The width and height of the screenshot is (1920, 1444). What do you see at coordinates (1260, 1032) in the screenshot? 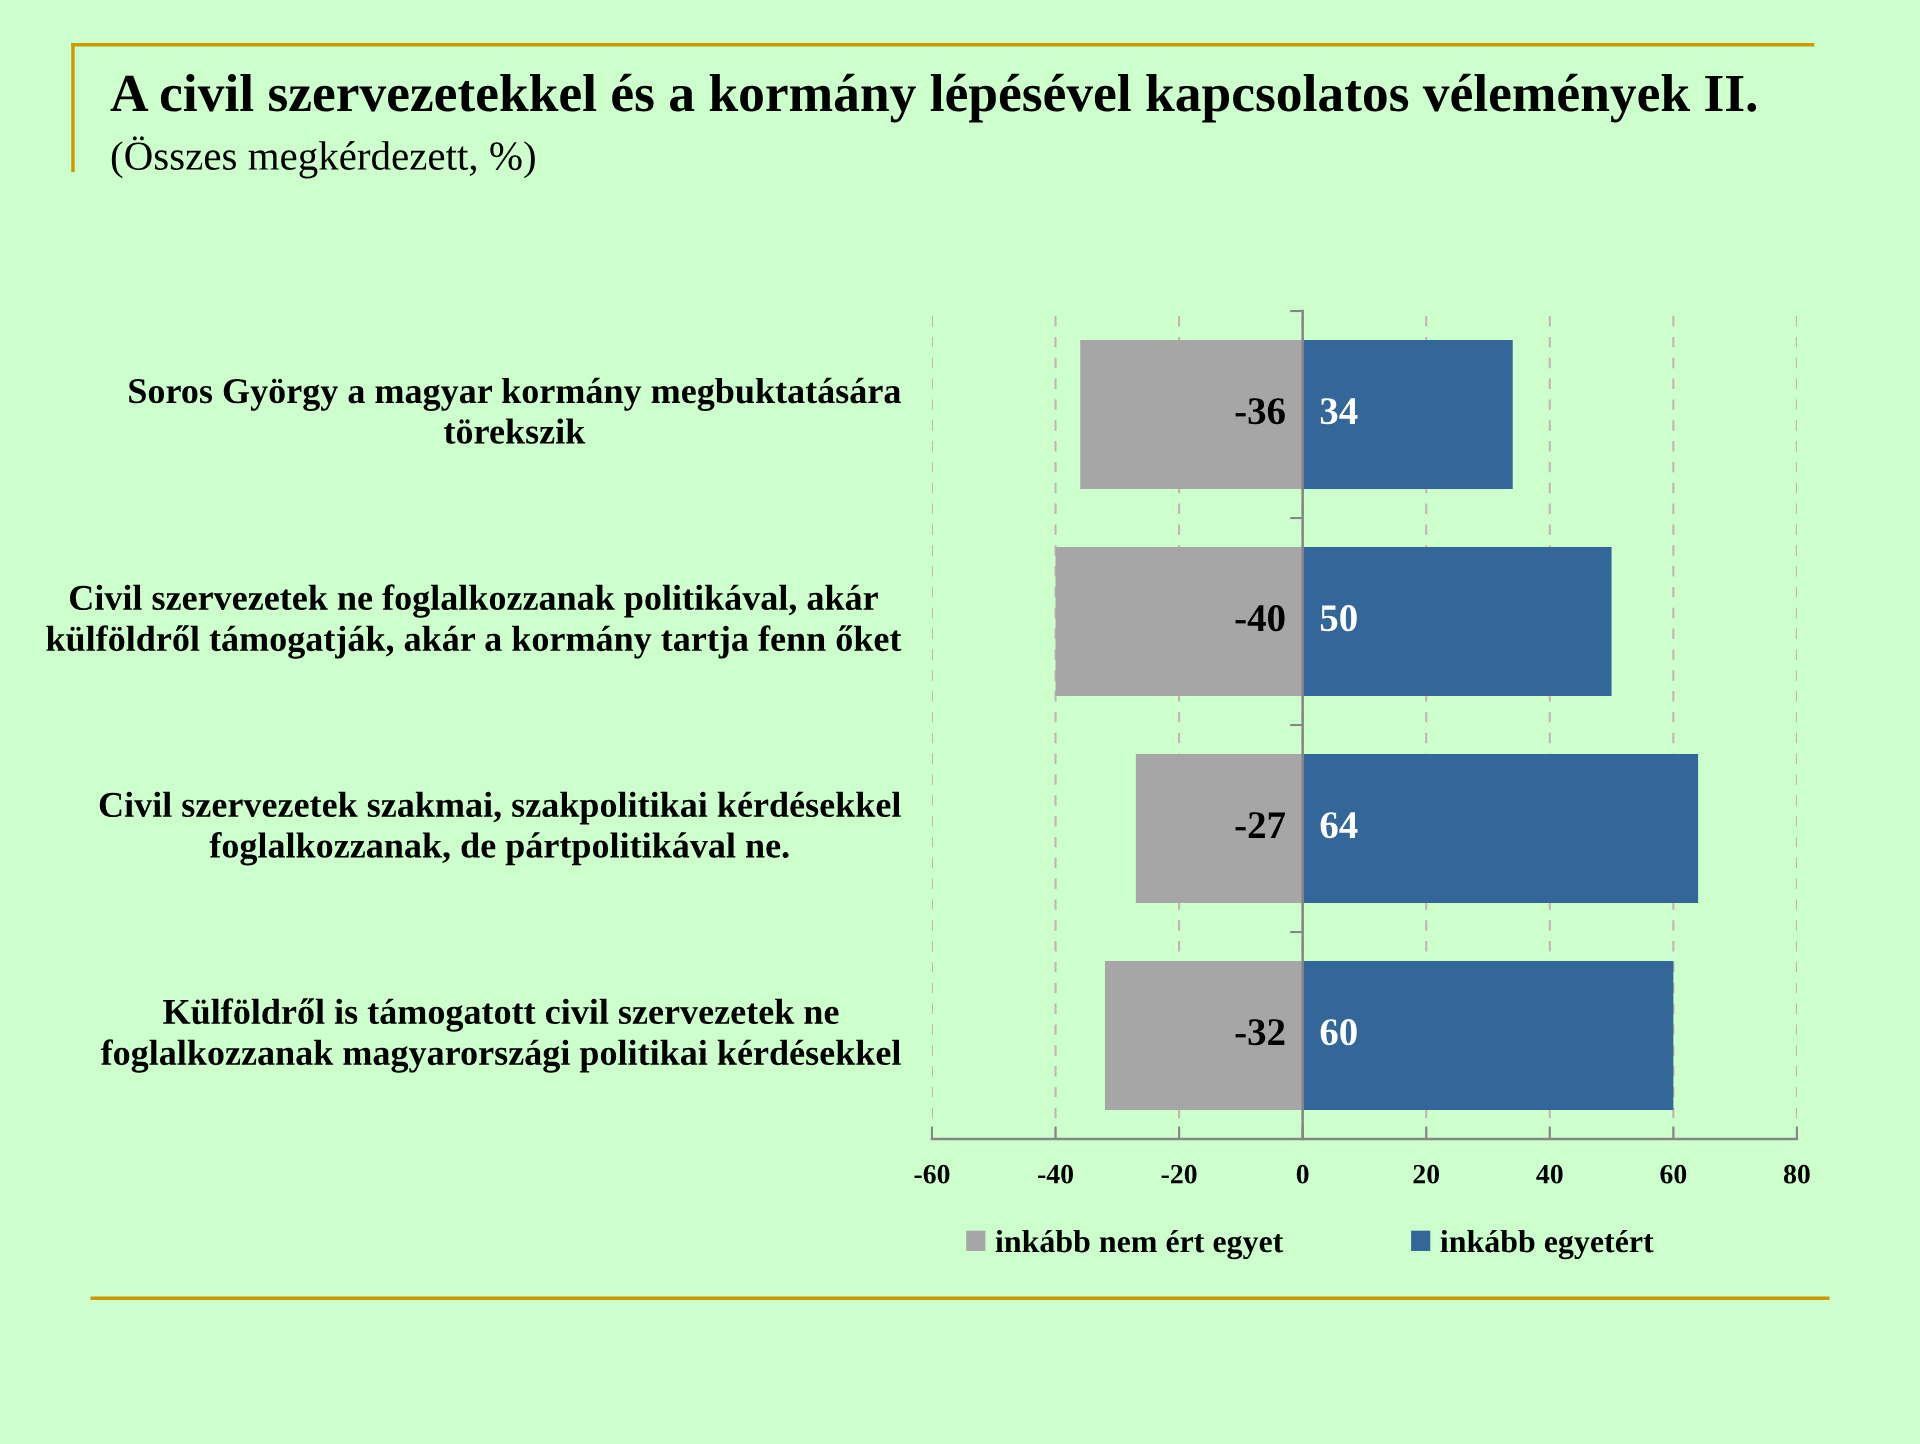
I see `data-label: -32` at bounding box center [1260, 1032].